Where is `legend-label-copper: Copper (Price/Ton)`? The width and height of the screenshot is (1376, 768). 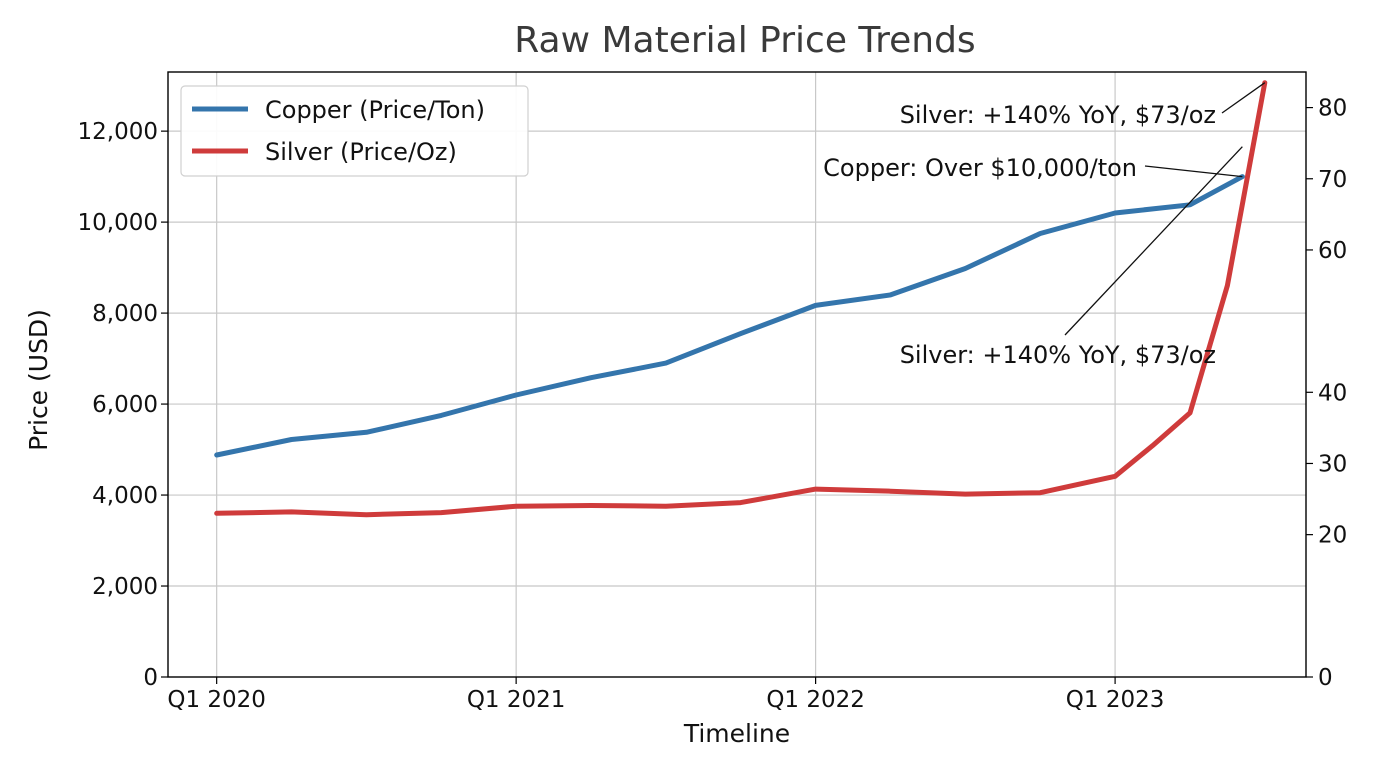 legend-label-copper: Copper (Price/Ton) is located at coordinates (375, 110).